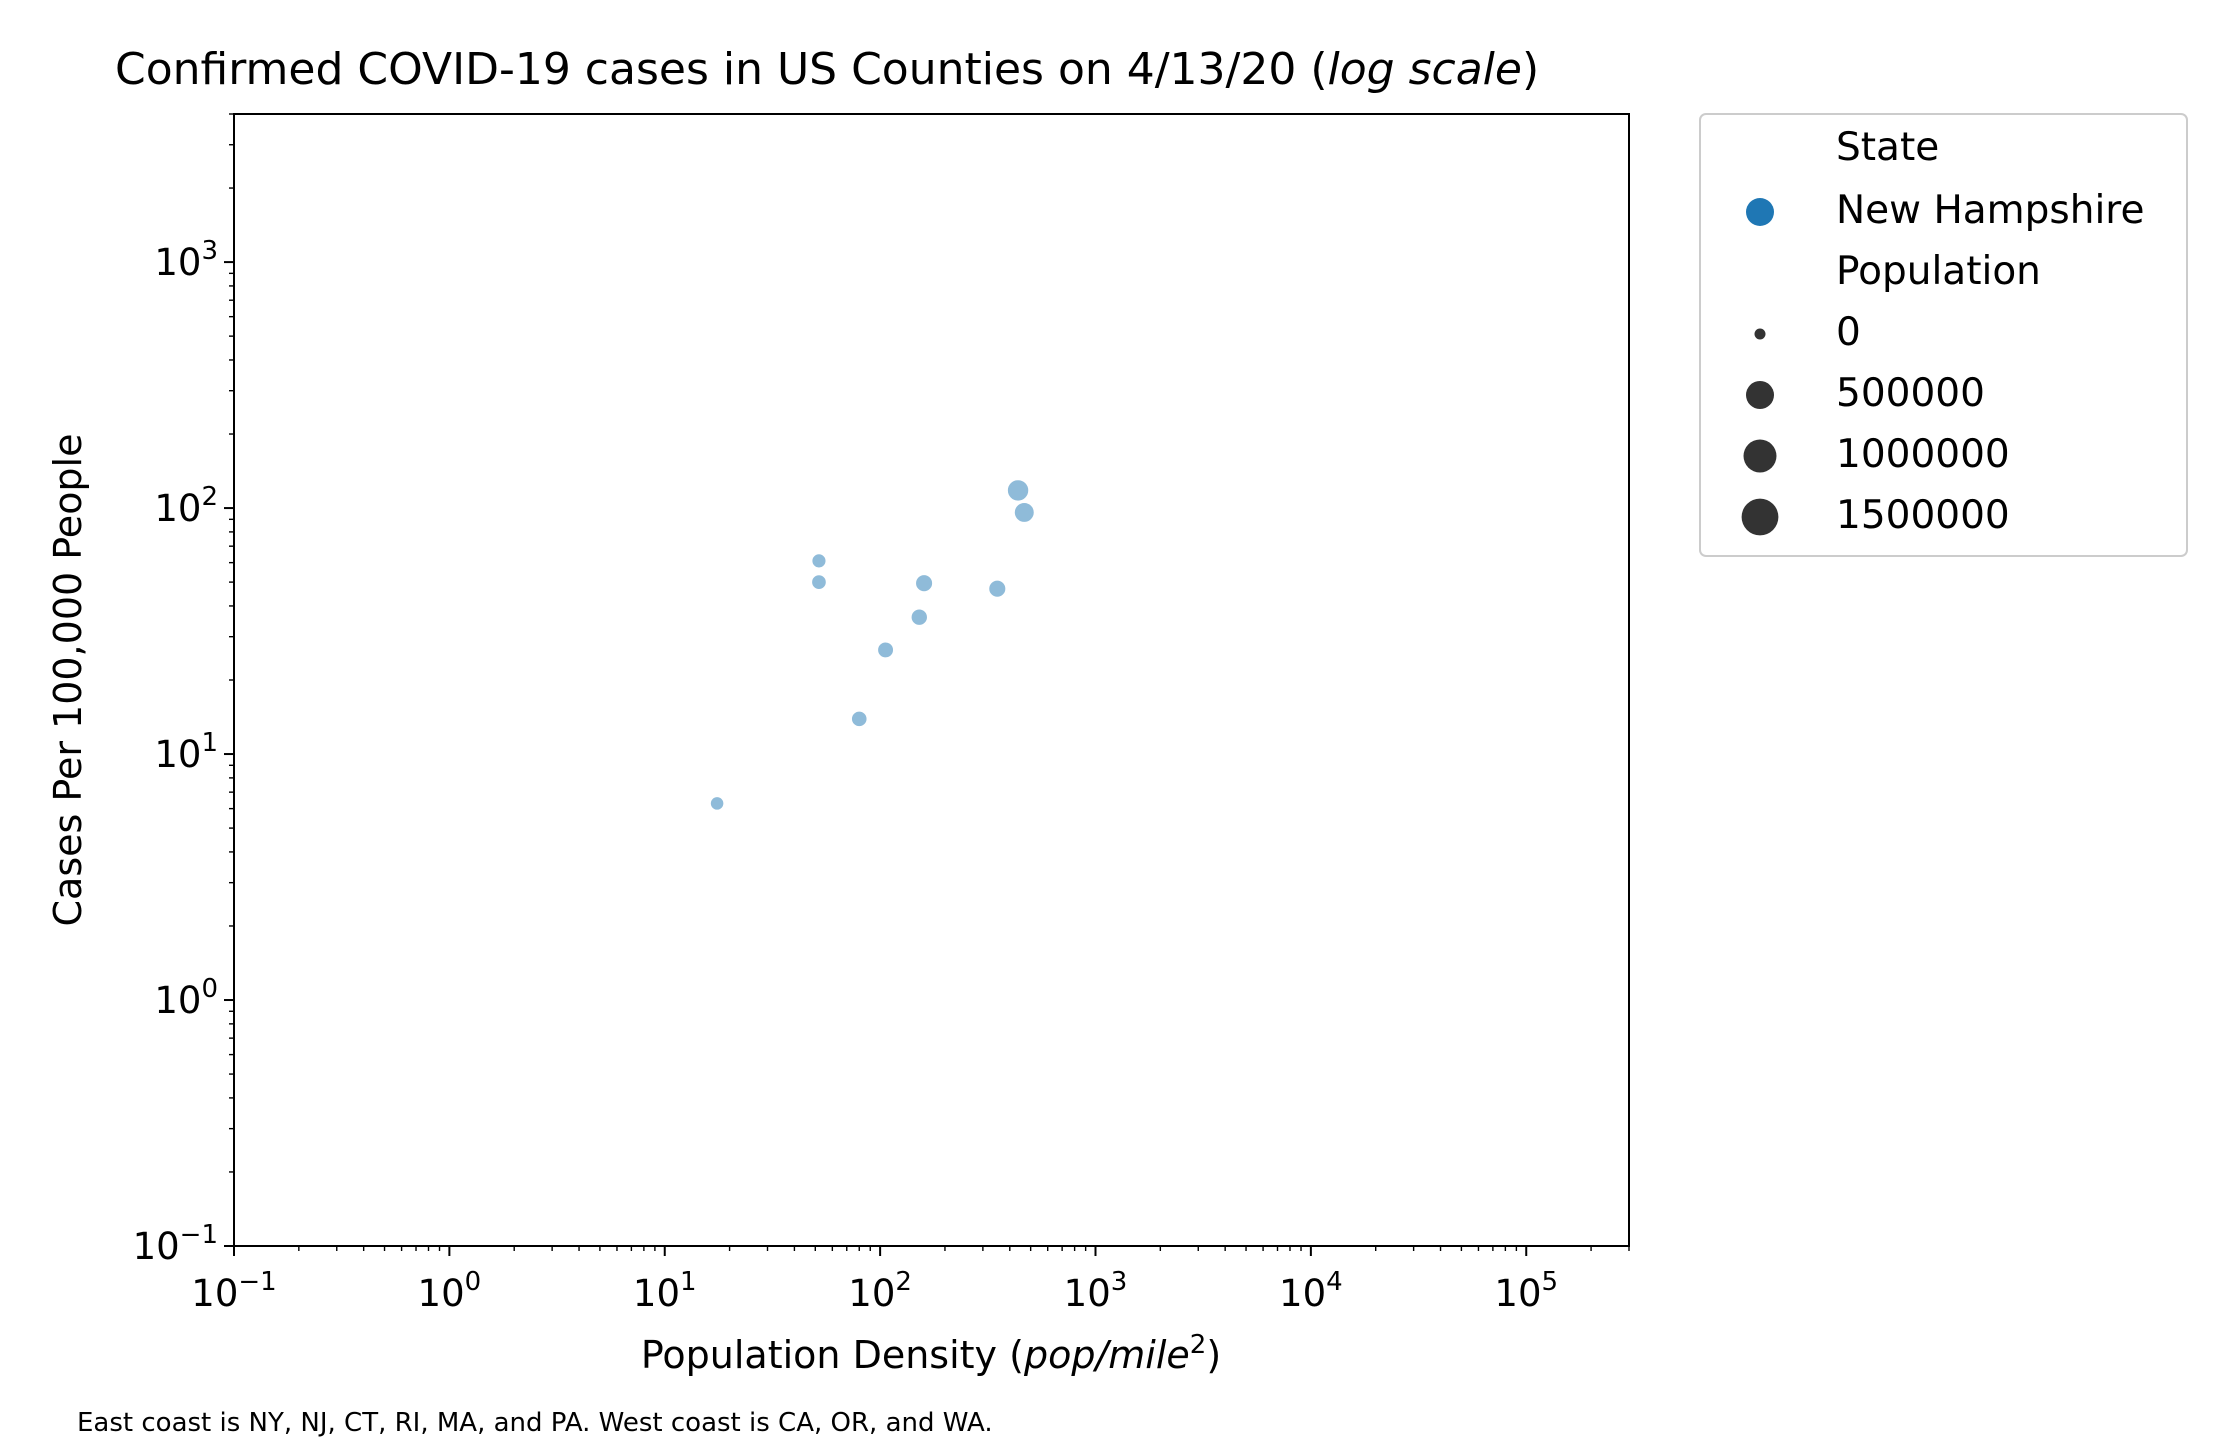 Image resolution: width=2220 pixels, height=1440 pixels. What do you see at coordinates (880, 1291) in the screenshot?
I see `x-tick-label: 10²` at bounding box center [880, 1291].